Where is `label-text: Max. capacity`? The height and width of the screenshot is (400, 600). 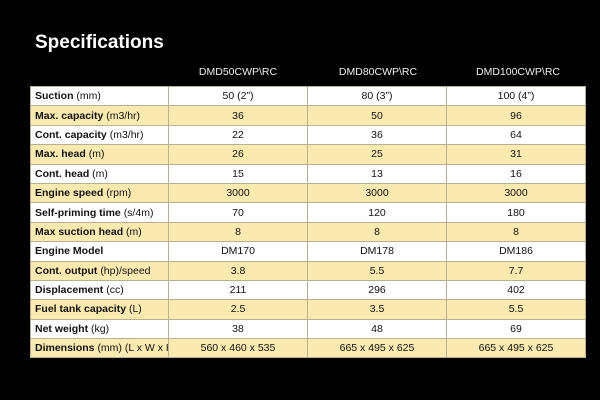
label-text: Max. capacity is located at coordinates (69, 115).